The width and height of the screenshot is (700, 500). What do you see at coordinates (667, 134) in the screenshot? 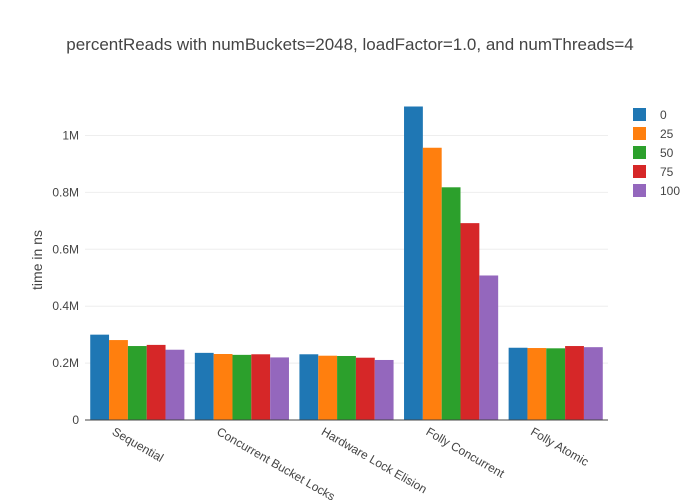
I see `legend-label: 25` at bounding box center [667, 134].